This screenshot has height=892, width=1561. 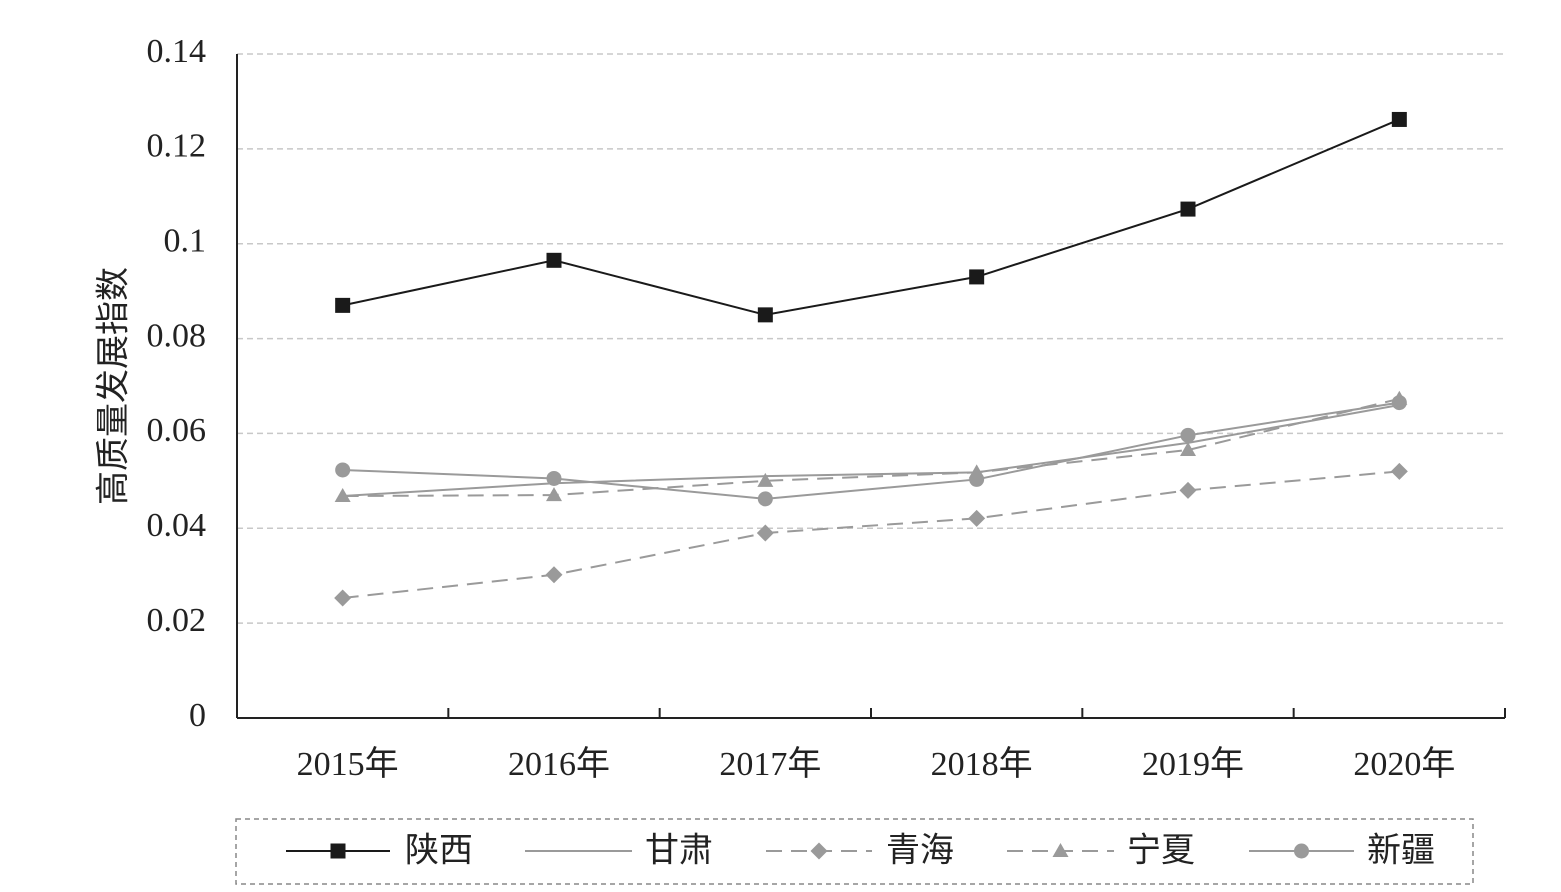 What do you see at coordinates (679, 851) in the screenshot?
I see `legend-label: 甘肃` at bounding box center [679, 851].